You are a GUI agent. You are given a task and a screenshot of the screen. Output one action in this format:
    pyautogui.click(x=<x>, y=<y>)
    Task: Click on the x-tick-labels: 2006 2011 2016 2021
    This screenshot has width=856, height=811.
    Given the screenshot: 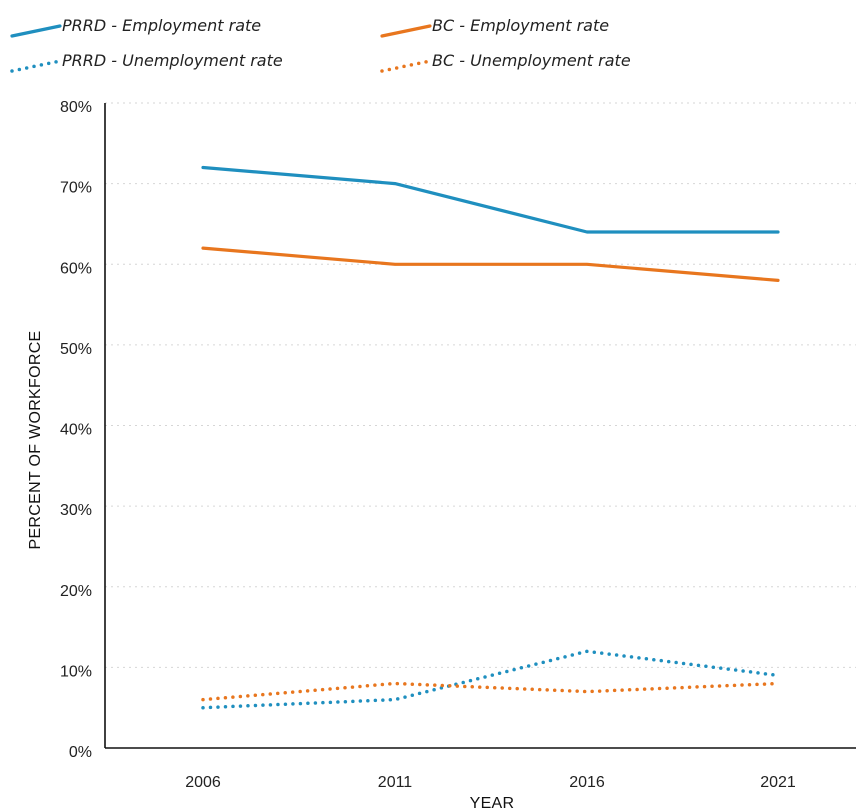 What is the action you would take?
    pyautogui.click(x=490, y=782)
    